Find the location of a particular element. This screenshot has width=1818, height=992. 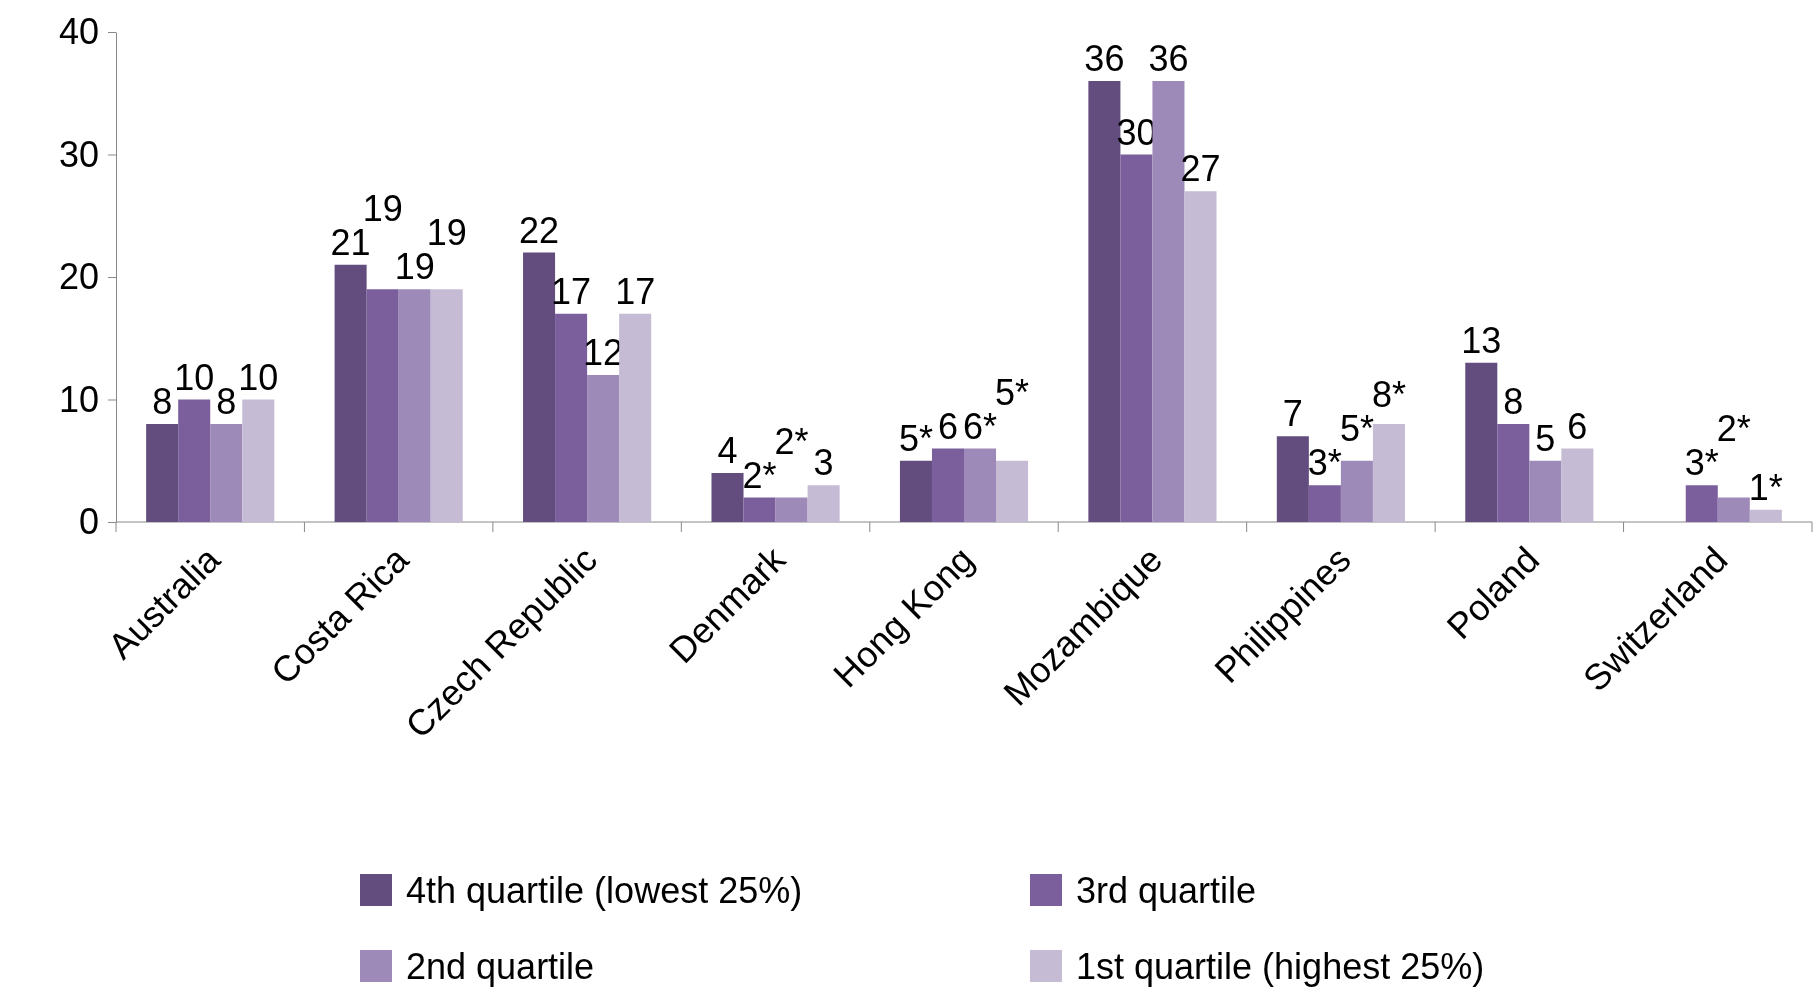

data-label: 13 is located at coordinates (1481, 340).